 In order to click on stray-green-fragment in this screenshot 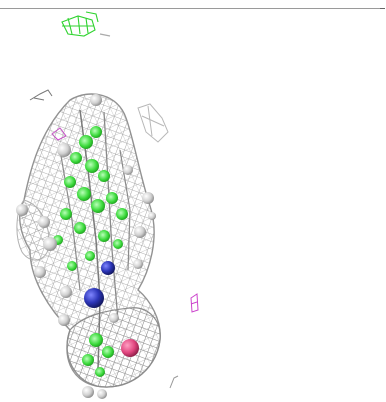, I will do `click(80, 24)`.